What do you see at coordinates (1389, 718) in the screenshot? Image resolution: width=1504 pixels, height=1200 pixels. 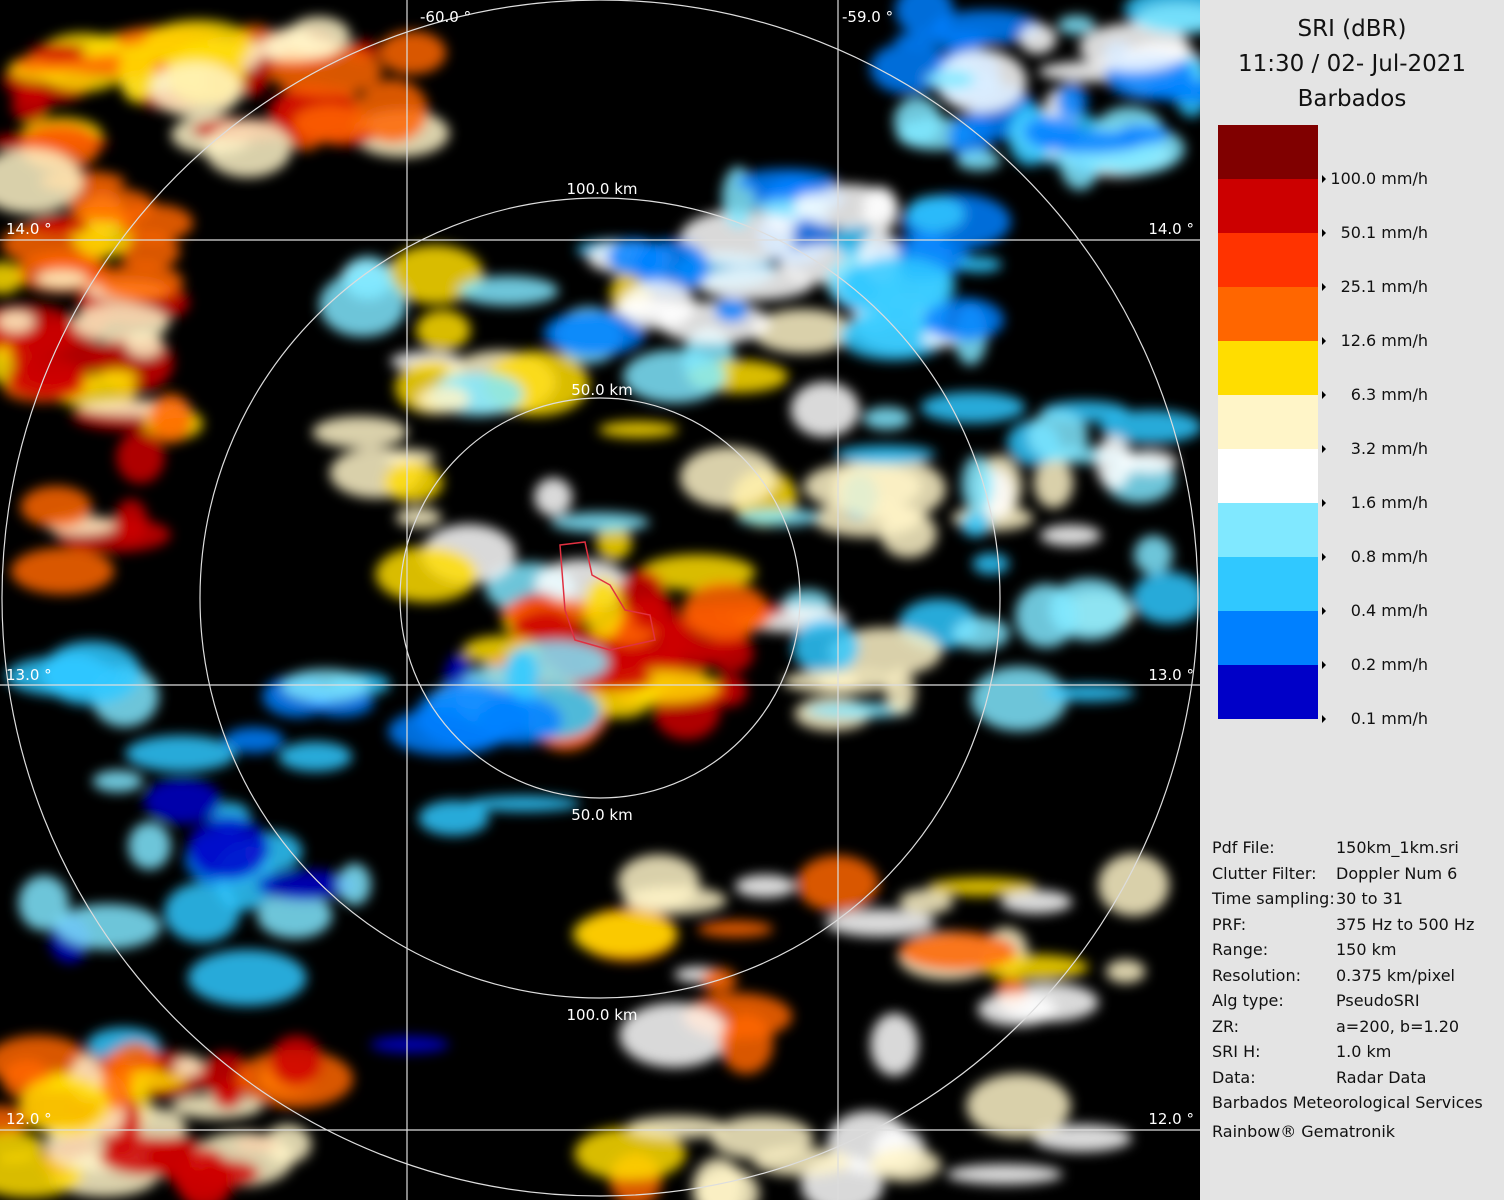 I see `legend-label: 0.1 mm/h` at bounding box center [1389, 718].